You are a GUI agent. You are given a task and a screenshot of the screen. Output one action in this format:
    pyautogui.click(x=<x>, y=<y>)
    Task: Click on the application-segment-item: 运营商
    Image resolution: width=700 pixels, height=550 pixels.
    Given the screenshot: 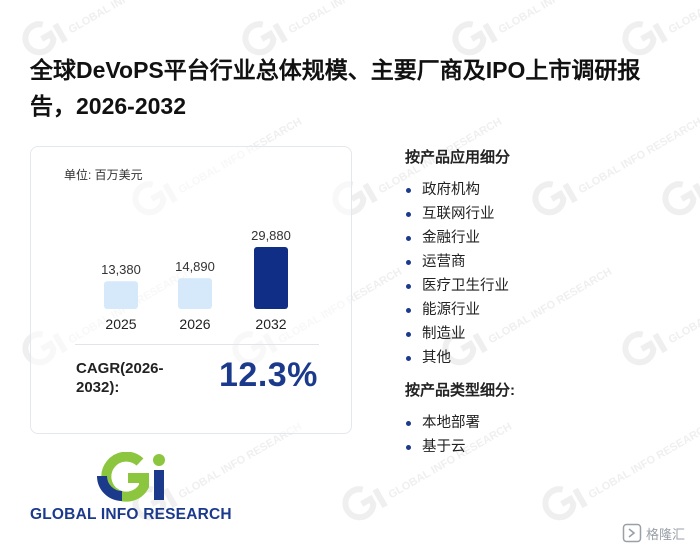 What is the action you would take?
    pyautogui.click(x=545, y=262)
    